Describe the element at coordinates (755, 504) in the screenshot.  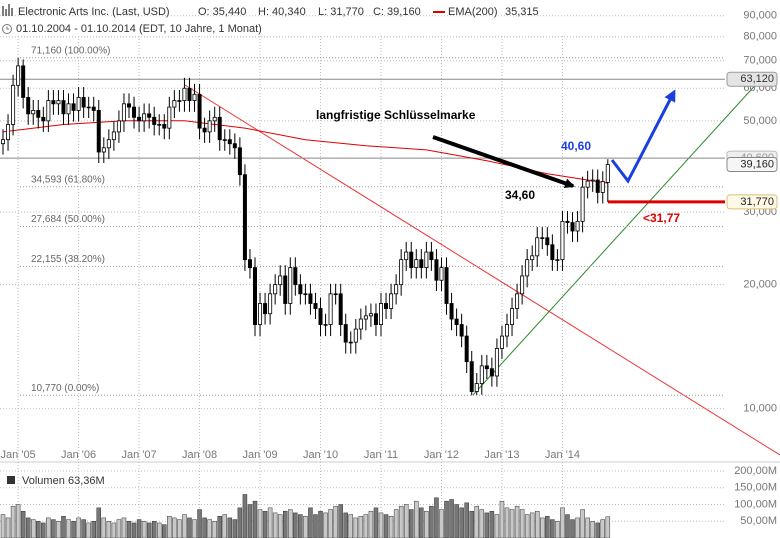
I see `volume-tick-label: 100,00M` at that location.